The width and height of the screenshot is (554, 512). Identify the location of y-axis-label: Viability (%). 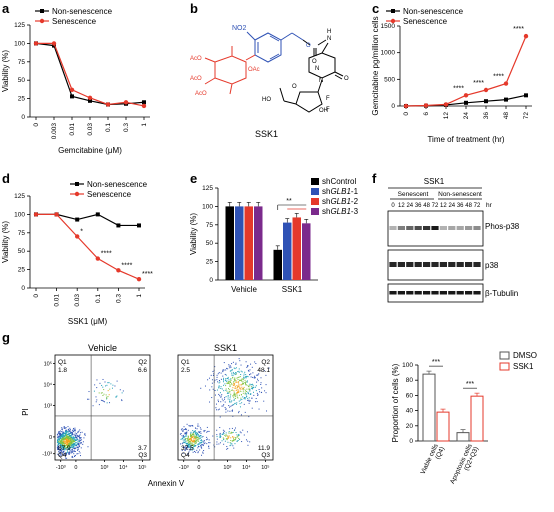
(5, 242).